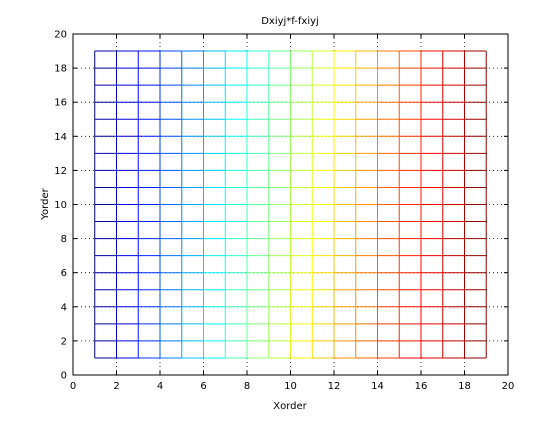  Describe the element at coordinates (290, 406) in the screenshot. I see `x-axis-label: Xorder` at that location.